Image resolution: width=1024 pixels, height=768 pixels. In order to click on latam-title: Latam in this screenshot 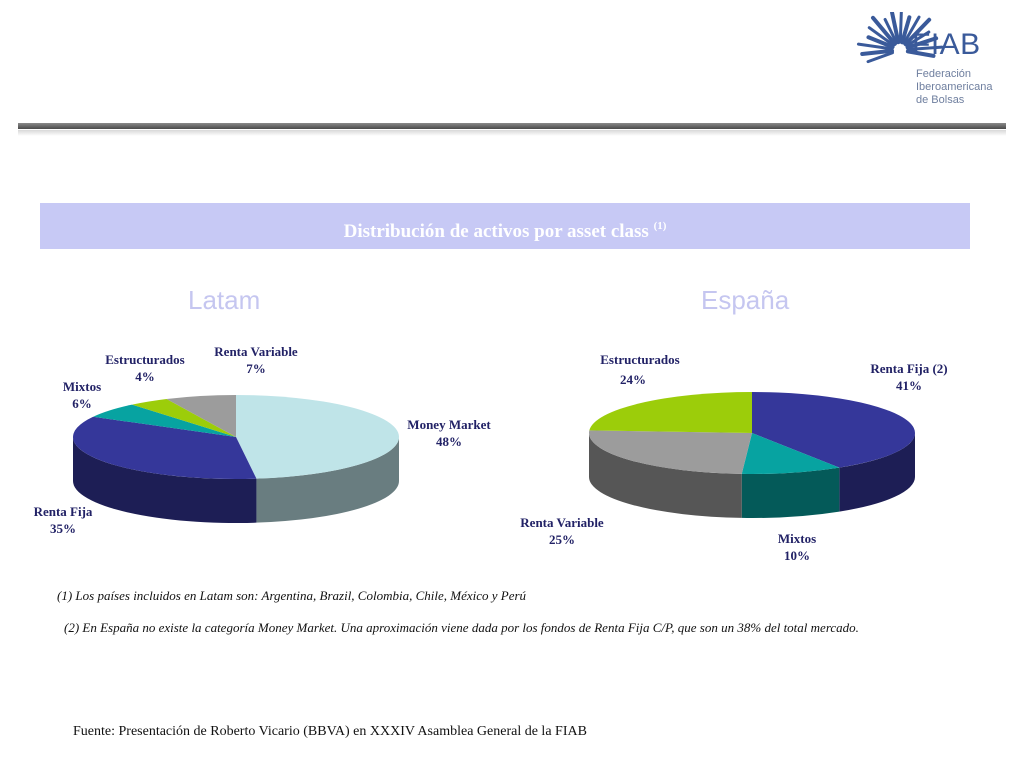, I will do `click(224, 300)`.